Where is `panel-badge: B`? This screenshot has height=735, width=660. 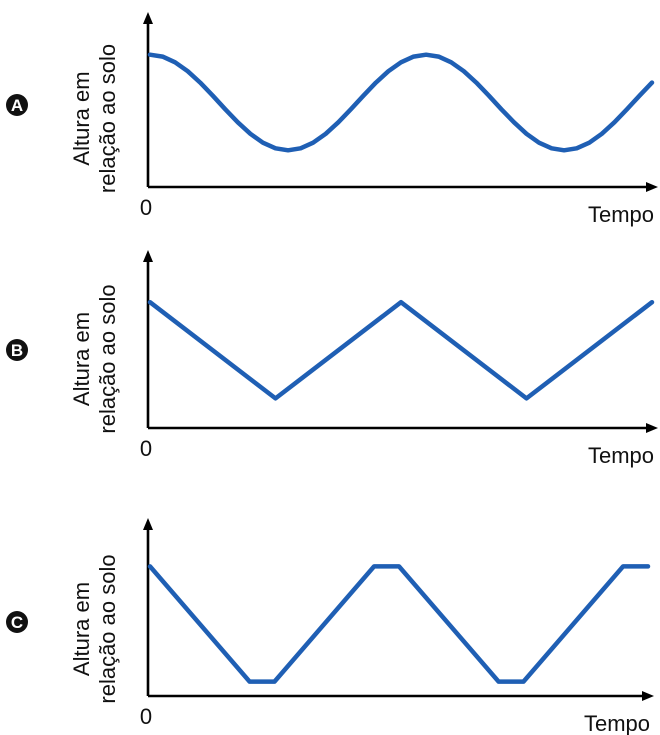
panel-badge: B is located at coordinates (17, 350).